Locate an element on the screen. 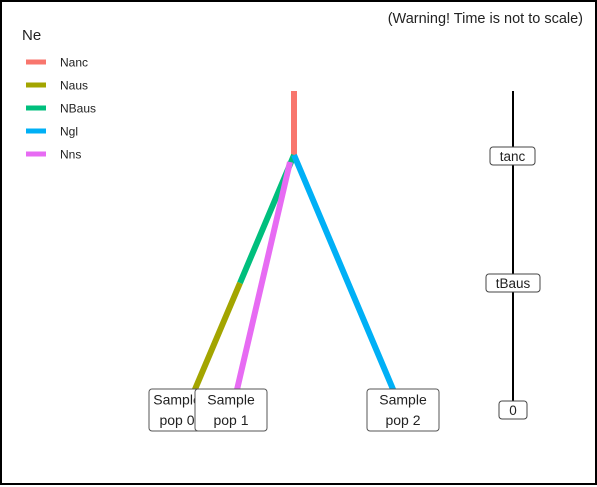 This screenshot has height=487, width=597. time-label-tanc: tanc is located at coordinates (512, 156).